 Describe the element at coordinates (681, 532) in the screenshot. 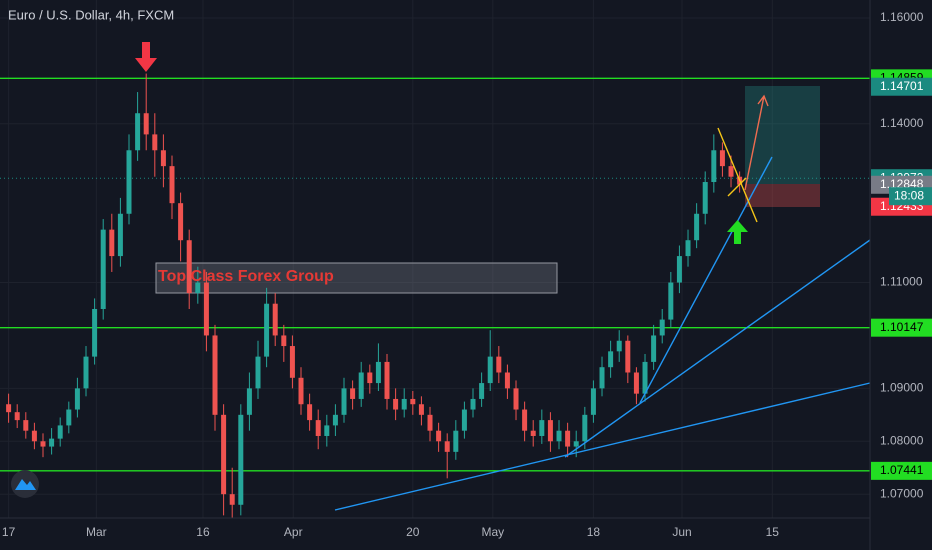

I see `x-tick-label: Jun` at that location.